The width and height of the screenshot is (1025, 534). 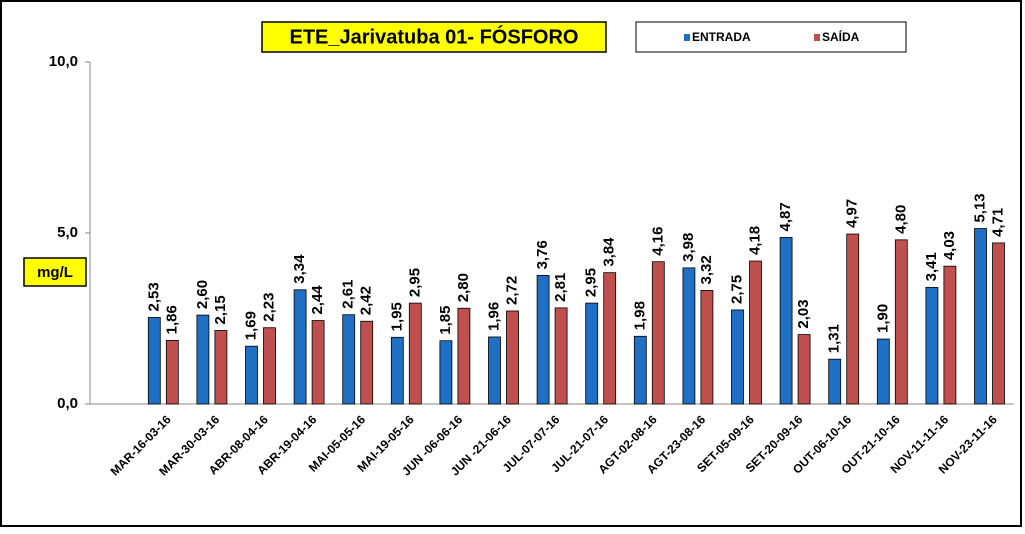 What do you see at coordinates (542, 254) in the screenshot?
I see `value-label: 3,76` at bounding box center [542, 254].